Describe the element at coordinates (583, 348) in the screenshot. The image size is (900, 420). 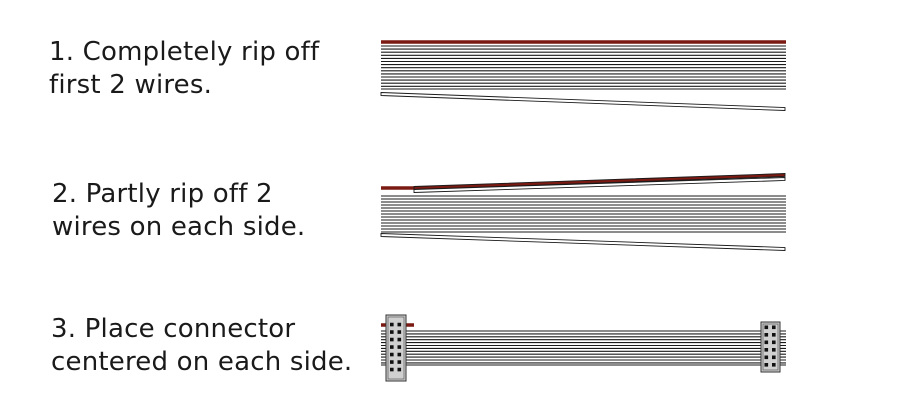
I see `step-3-ribbon-cable` at that location.